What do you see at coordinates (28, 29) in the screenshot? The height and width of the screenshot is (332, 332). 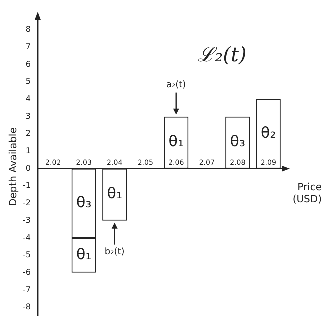 I see `y-tick-label: 8` at bounding box center [28, 29].